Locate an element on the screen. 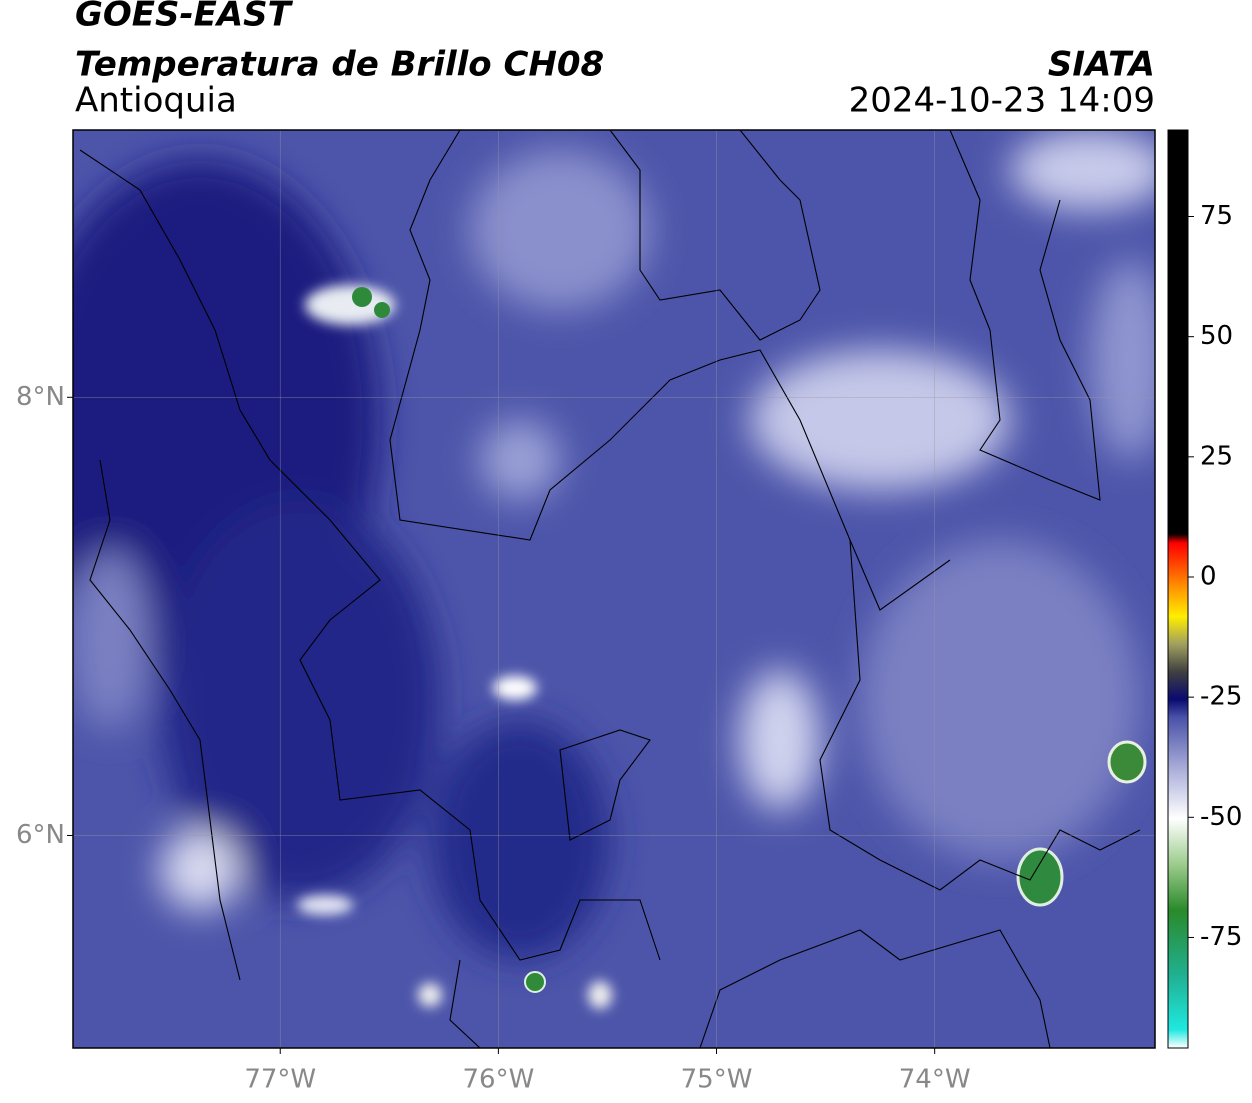 This screenshot has width=1252, height=1103. colorbar-tick-label: -25 is located at coordinates (1221, 697).